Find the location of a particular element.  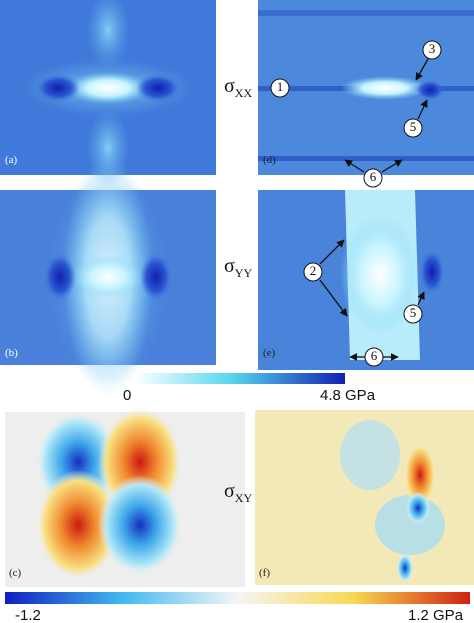

panel-label: (f) is located at coordinates (264, 573).